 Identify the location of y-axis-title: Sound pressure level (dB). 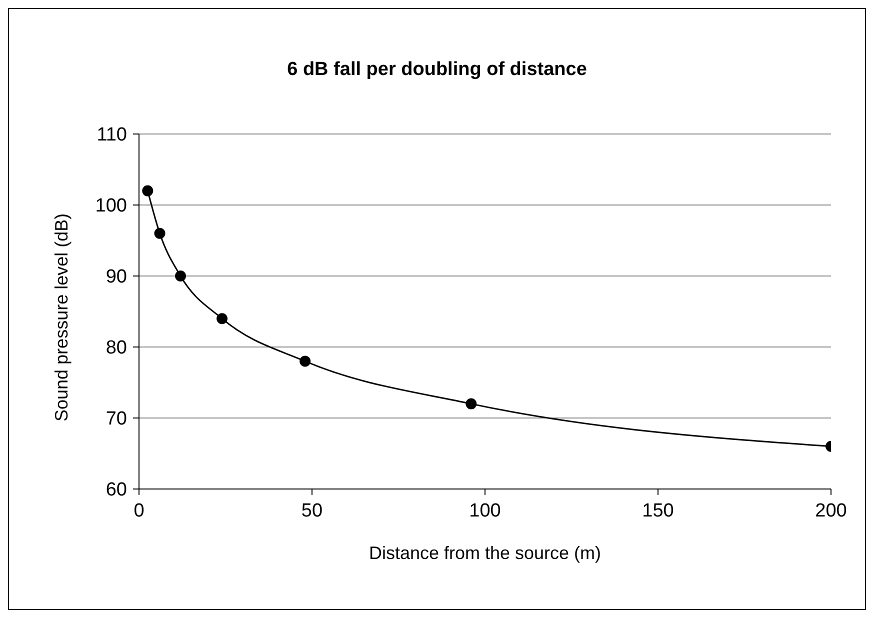
(61, 317).